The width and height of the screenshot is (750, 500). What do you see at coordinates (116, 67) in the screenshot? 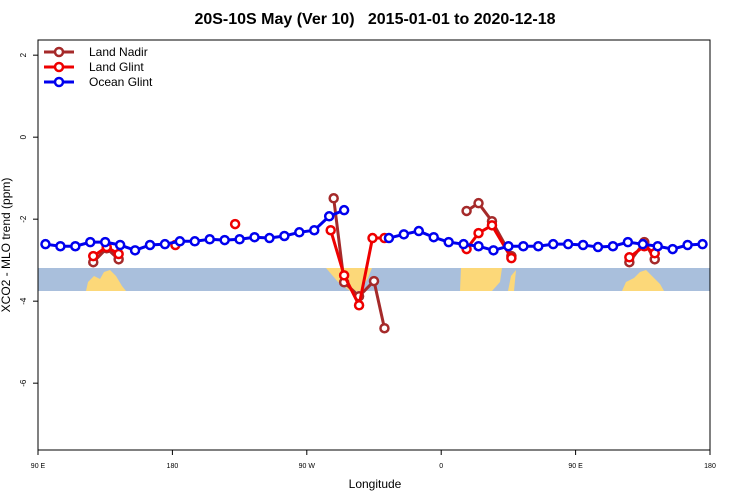
I see `legend-label: Land Glint` at bounding box center [116, 67].